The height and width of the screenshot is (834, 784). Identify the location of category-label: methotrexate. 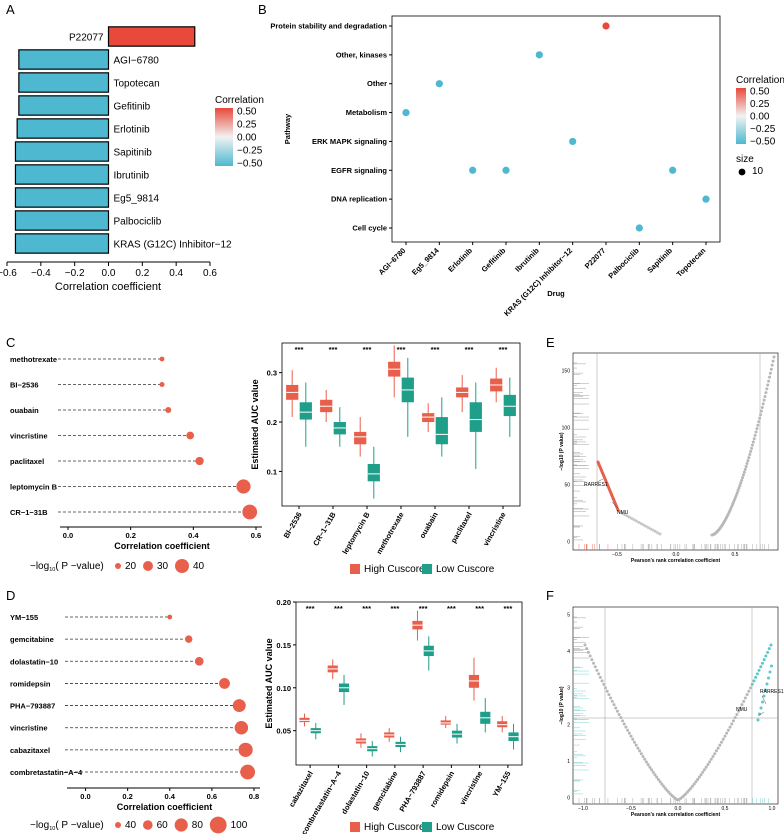
(33, 359).